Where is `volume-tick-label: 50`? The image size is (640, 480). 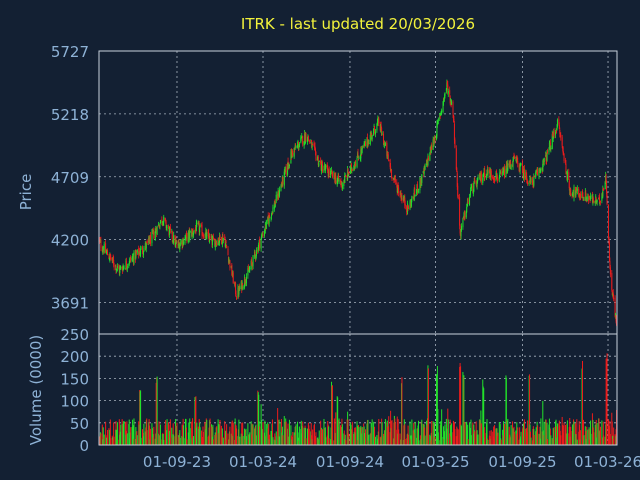 volume-tick-label: 50 is located at coordinates (79, 424).